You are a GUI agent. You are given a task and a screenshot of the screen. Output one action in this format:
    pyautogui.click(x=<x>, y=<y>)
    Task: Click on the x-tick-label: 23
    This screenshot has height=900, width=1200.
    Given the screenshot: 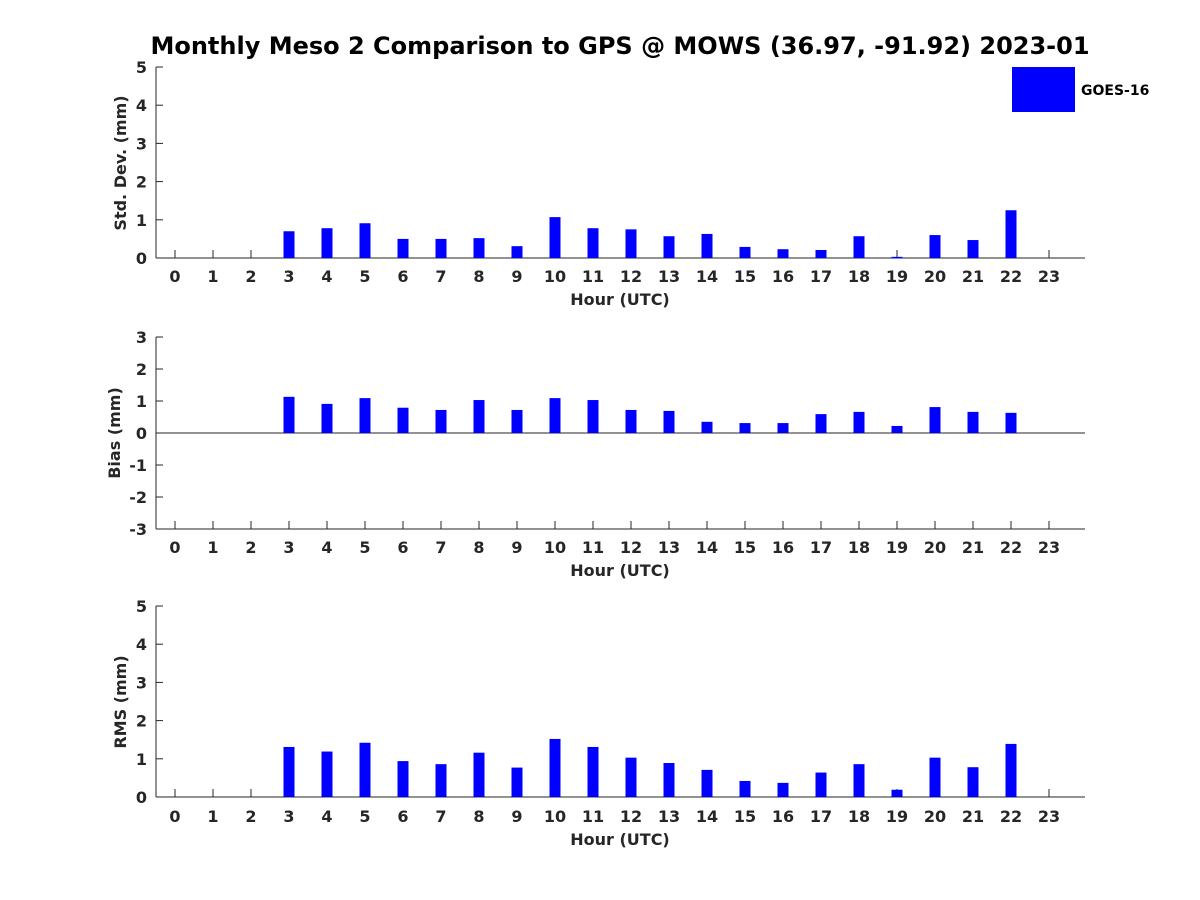 What is the action you would take?
    pyautogui.click(x=1049, y=547)
    